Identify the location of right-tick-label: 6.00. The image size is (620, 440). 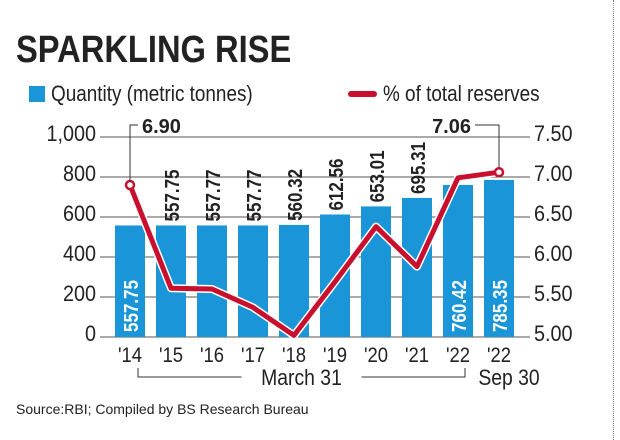
(553, 254).